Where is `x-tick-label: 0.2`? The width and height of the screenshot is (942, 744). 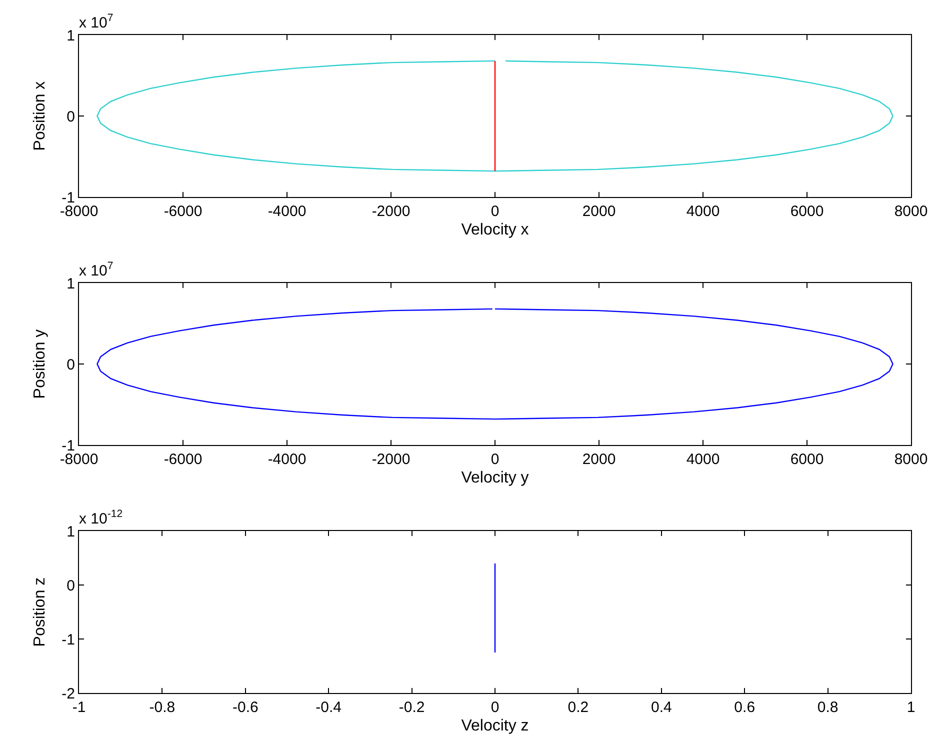
x-tick-label: 0.2 is located at coordinates (578, 707).